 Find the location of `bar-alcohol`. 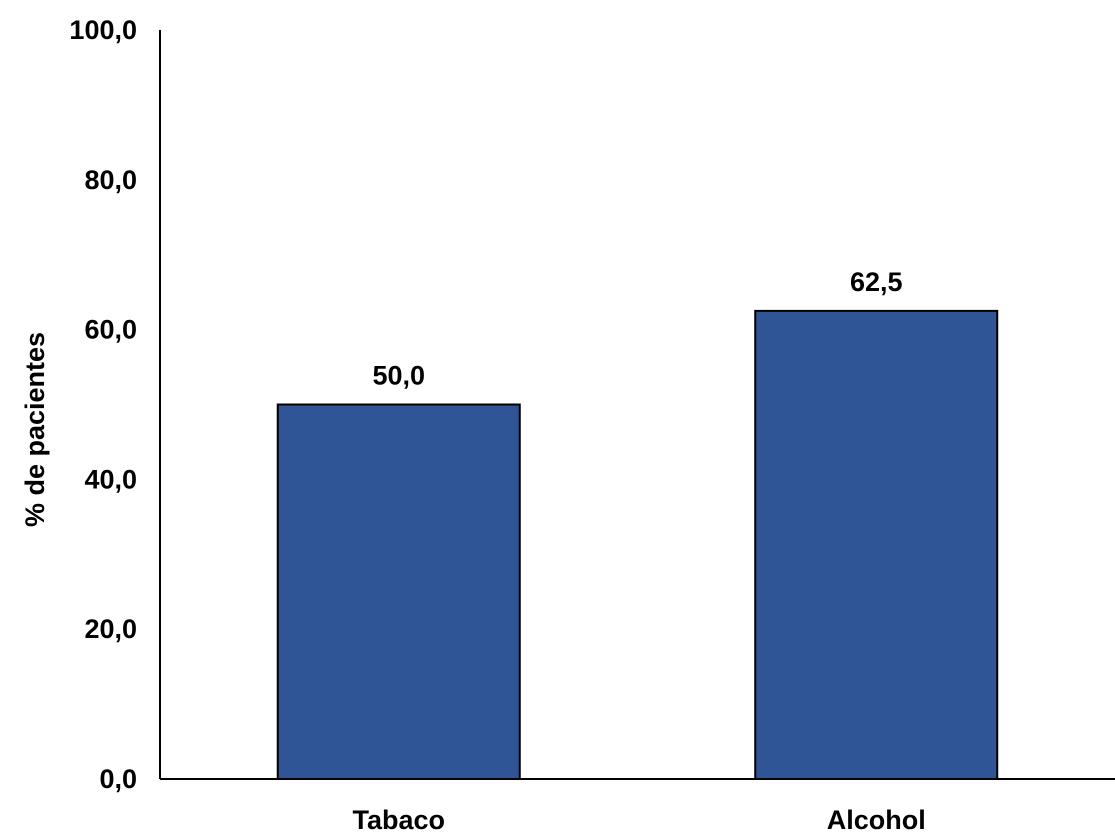

bar-alcohol is located at coordinates (876, 544).